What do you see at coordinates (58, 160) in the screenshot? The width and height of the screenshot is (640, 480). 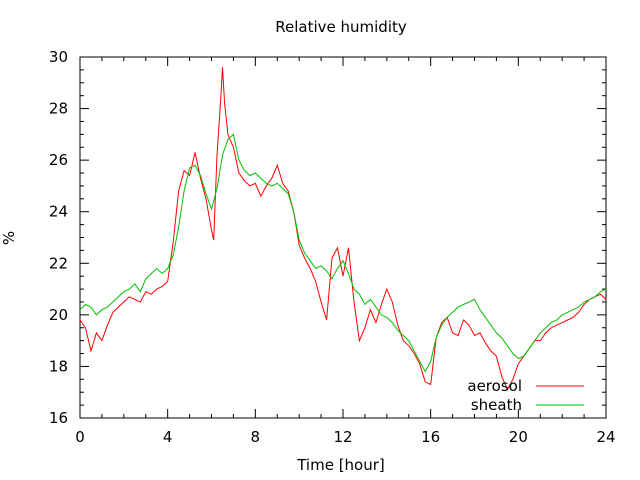 I see `y-tick-label: 26` at bounding box center [58, 160].